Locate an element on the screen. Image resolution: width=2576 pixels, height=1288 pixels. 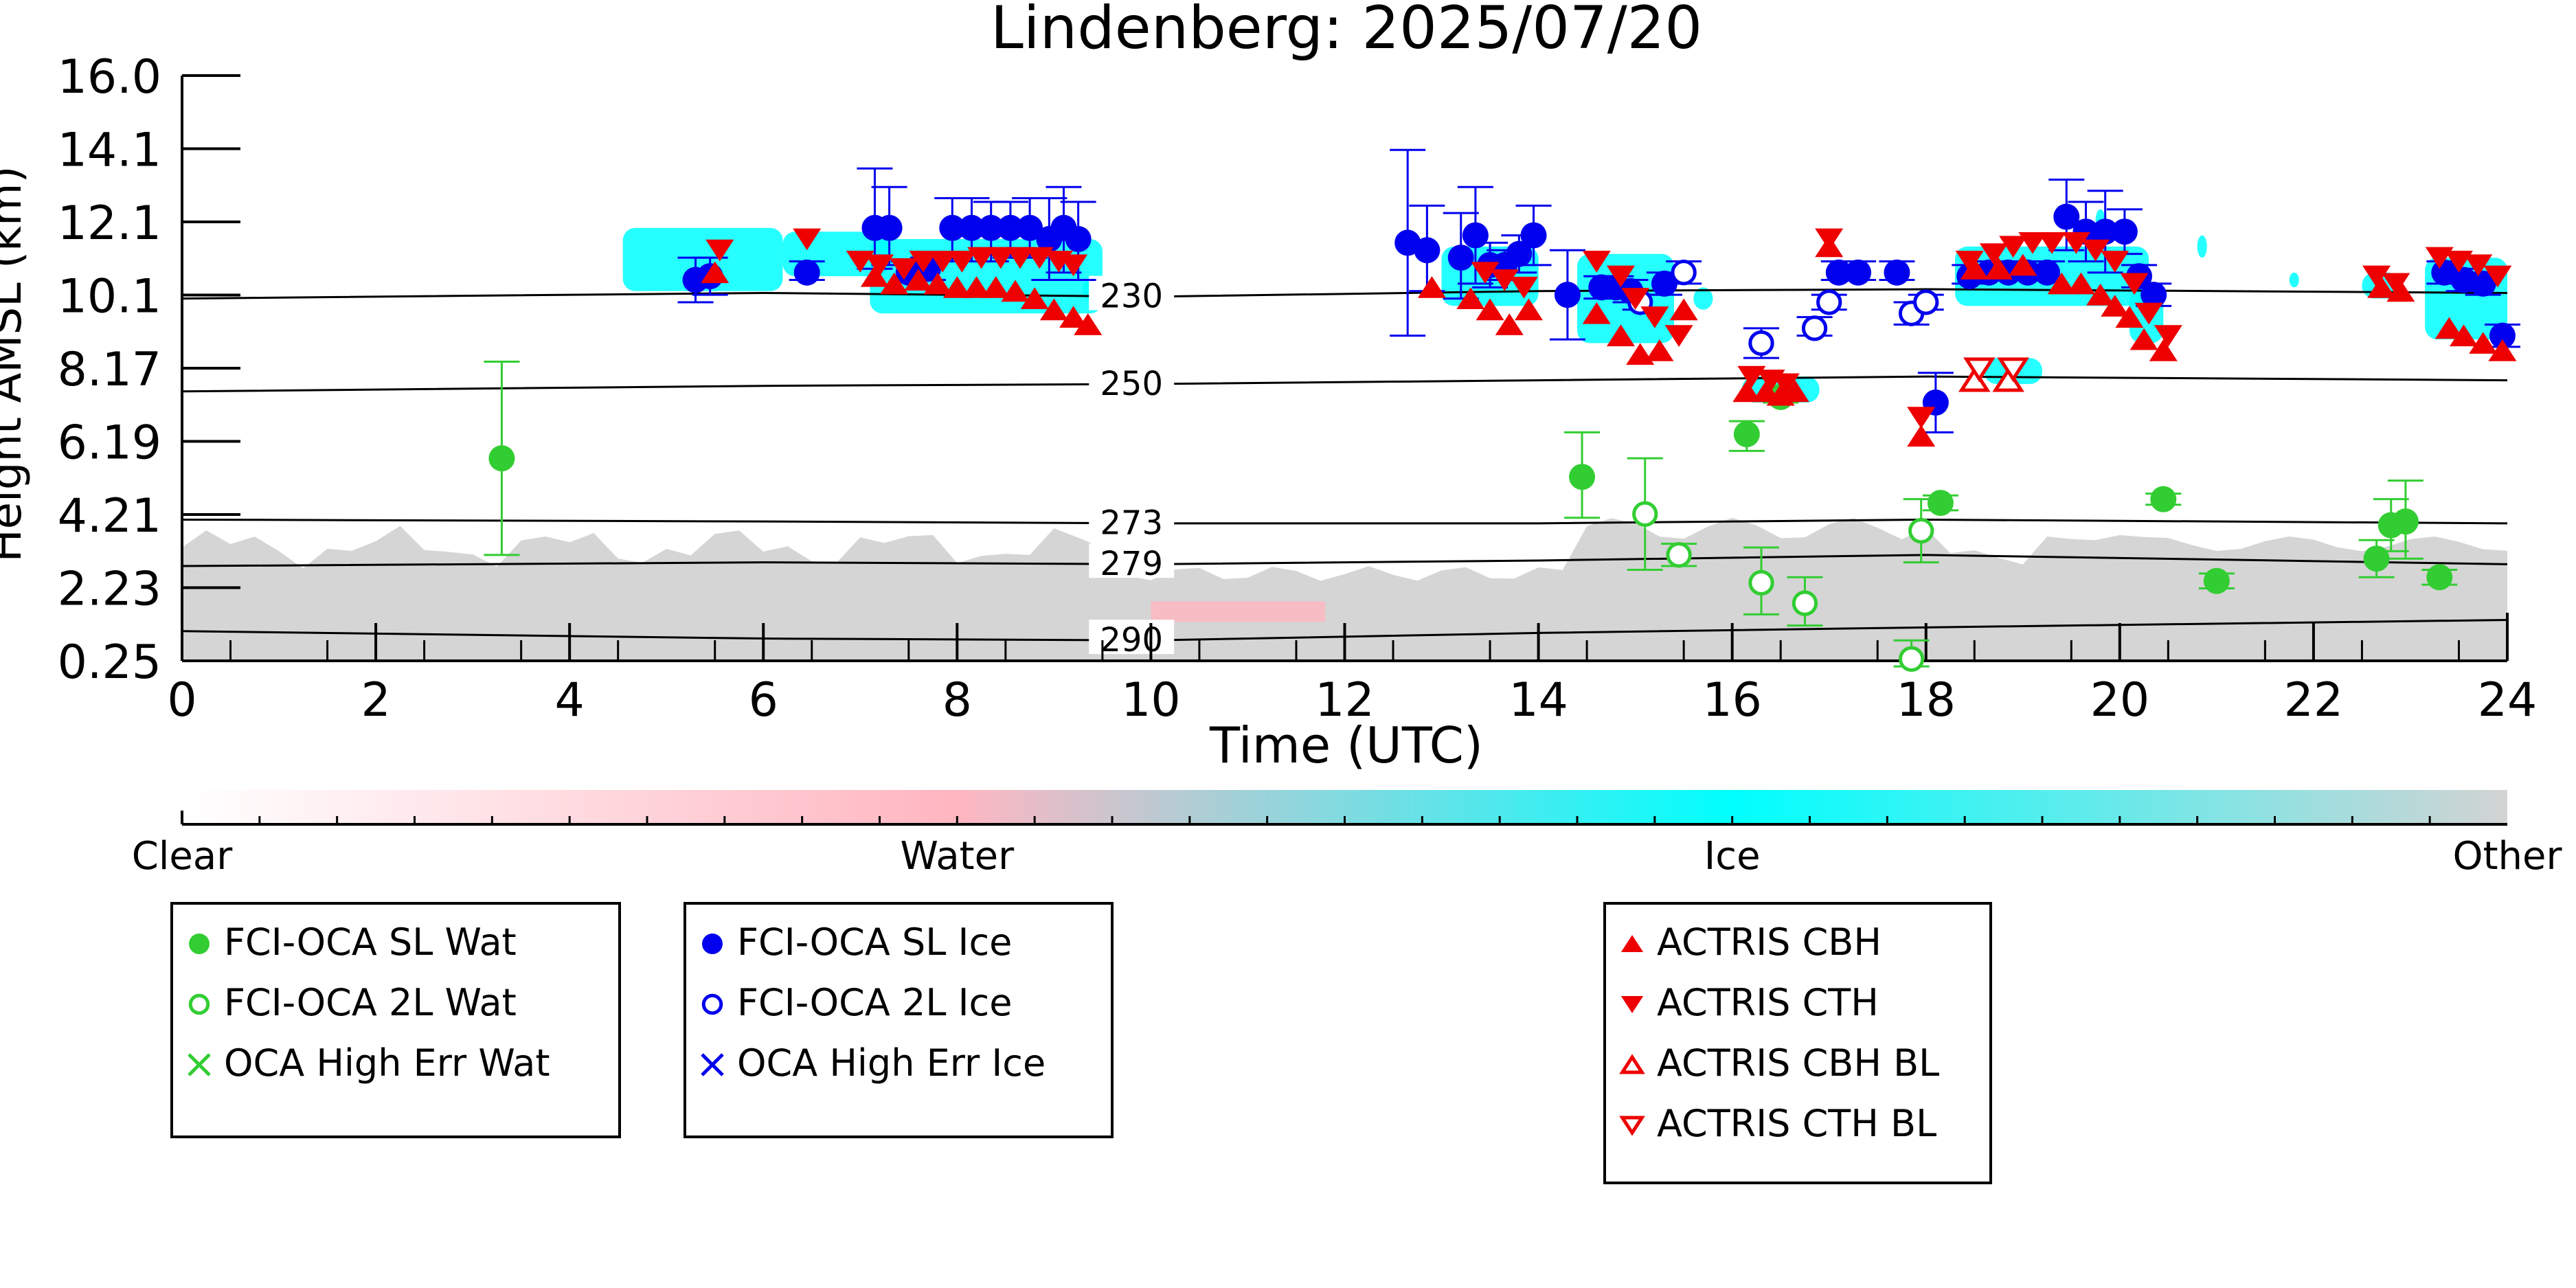
legend-label: FCI-OCA 2L Ice is located at coordinates (874, 1002).